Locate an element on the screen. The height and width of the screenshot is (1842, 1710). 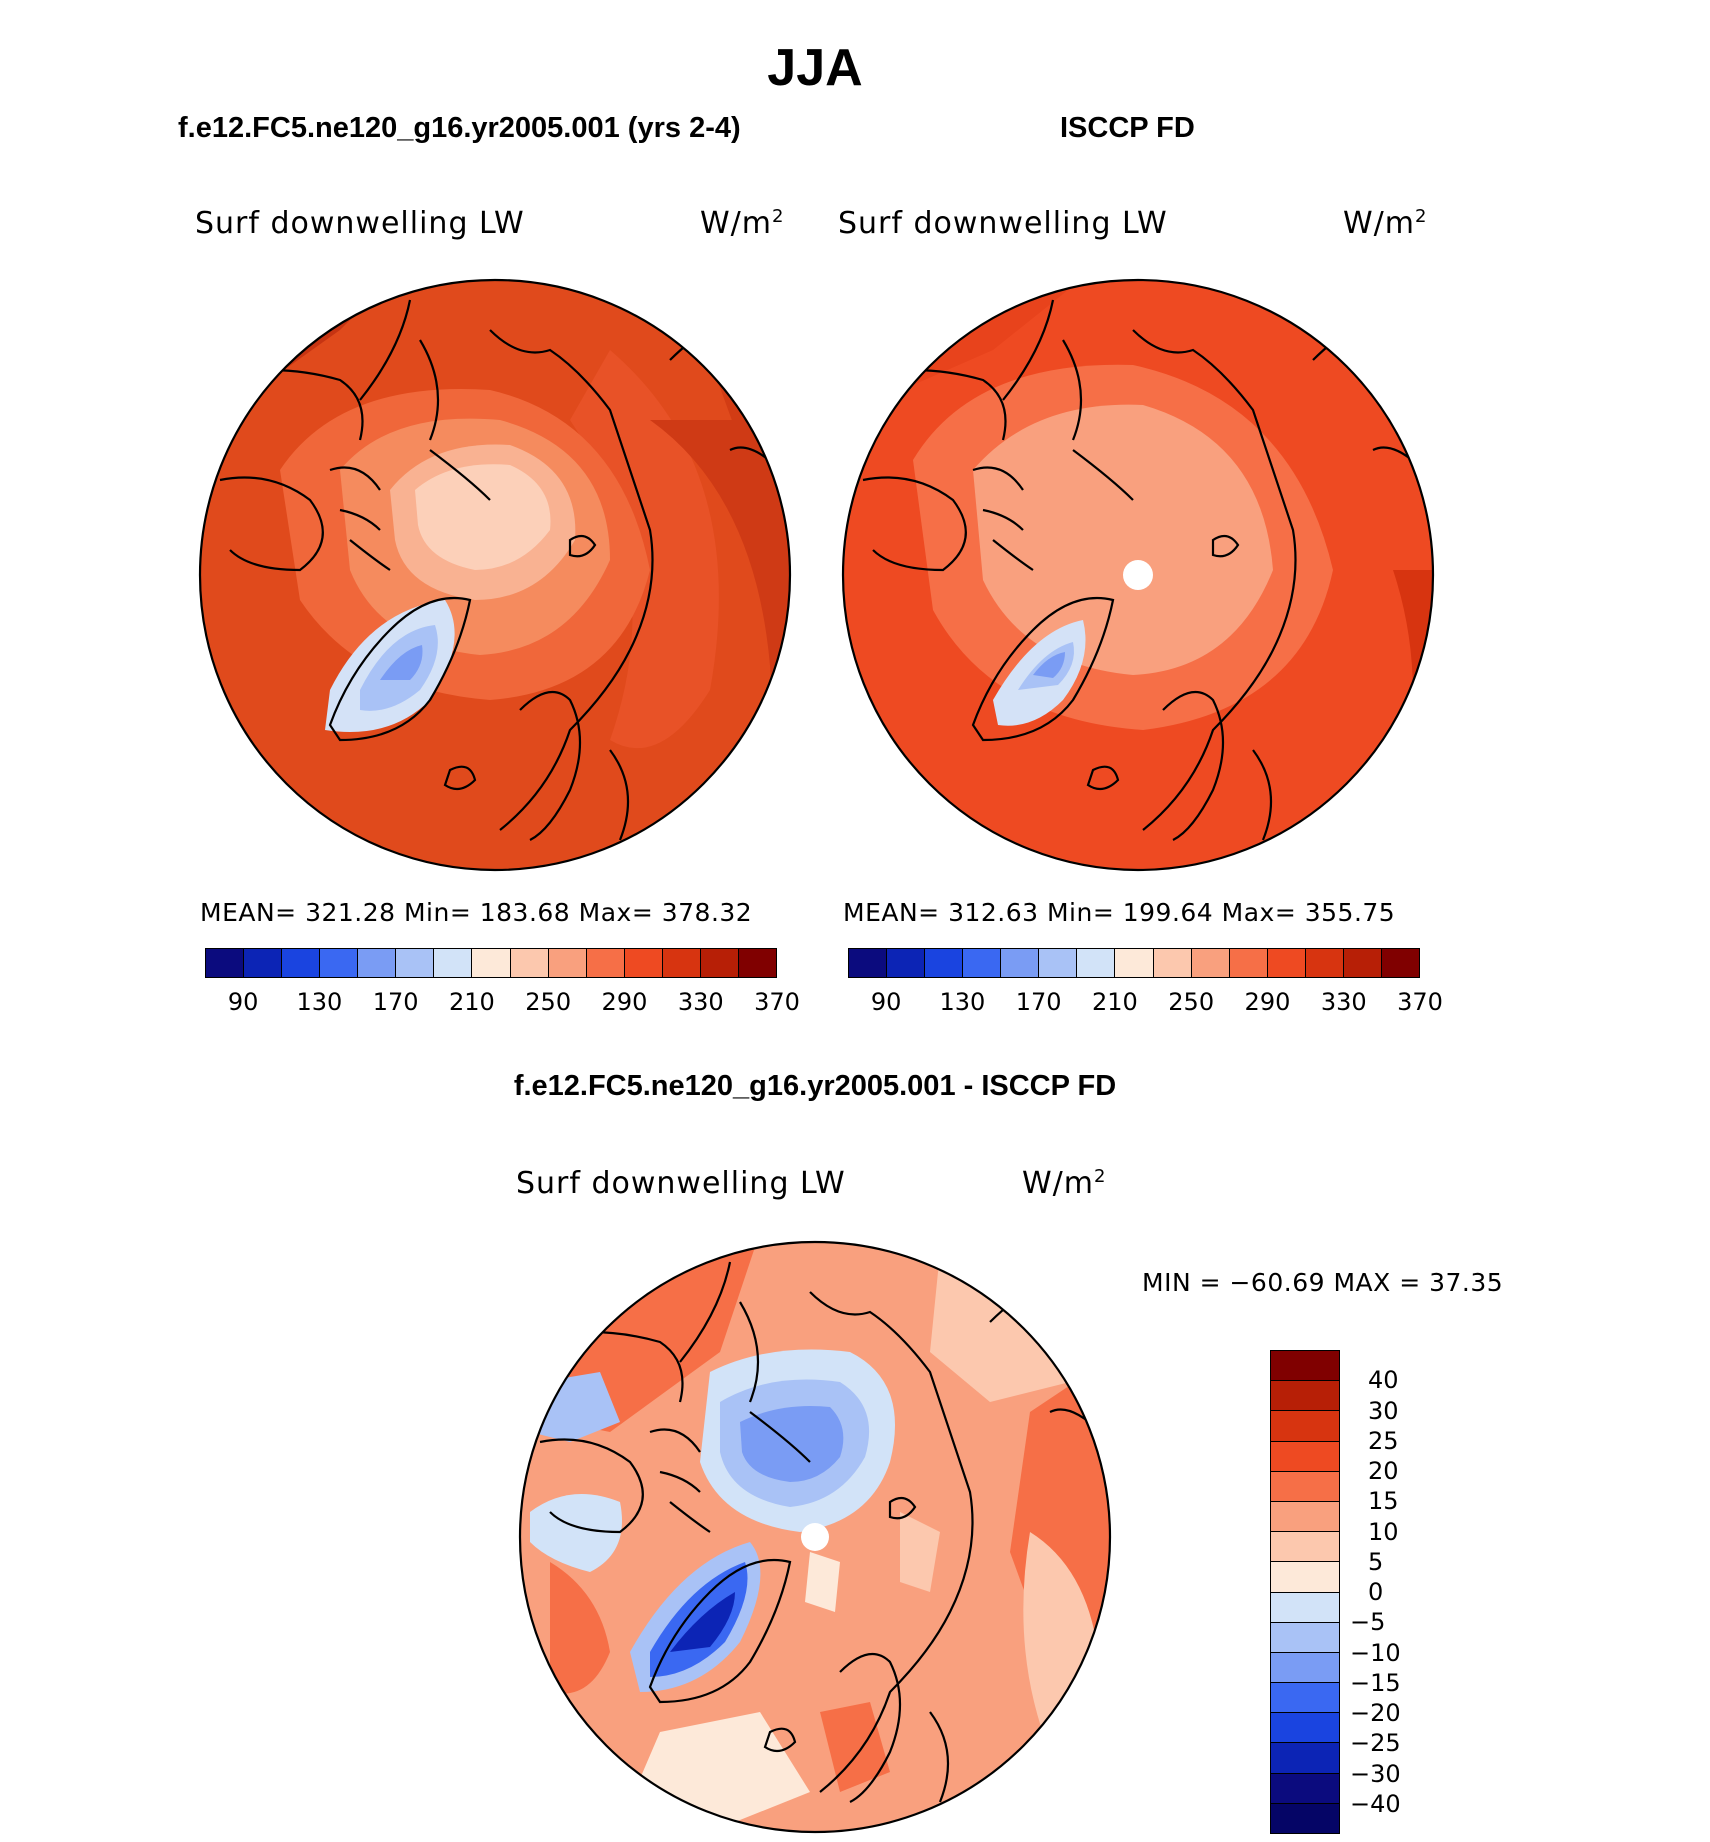
panel-3-stats: MIN = −60.69 MAX = 37.35 is located at coordinates (1323, 1282).